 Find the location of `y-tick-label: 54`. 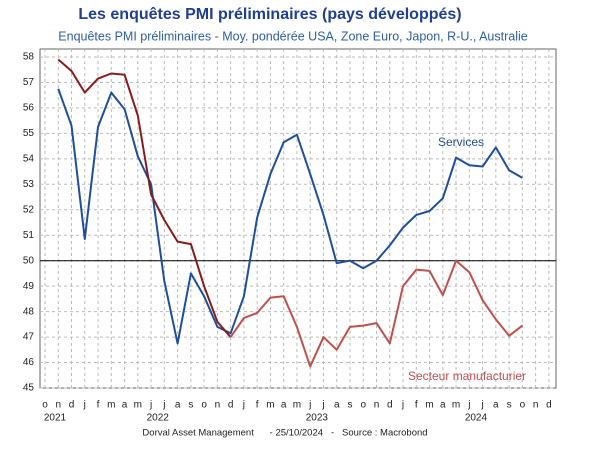

y-tick-label: 54 is located at coordinates (29, 158).